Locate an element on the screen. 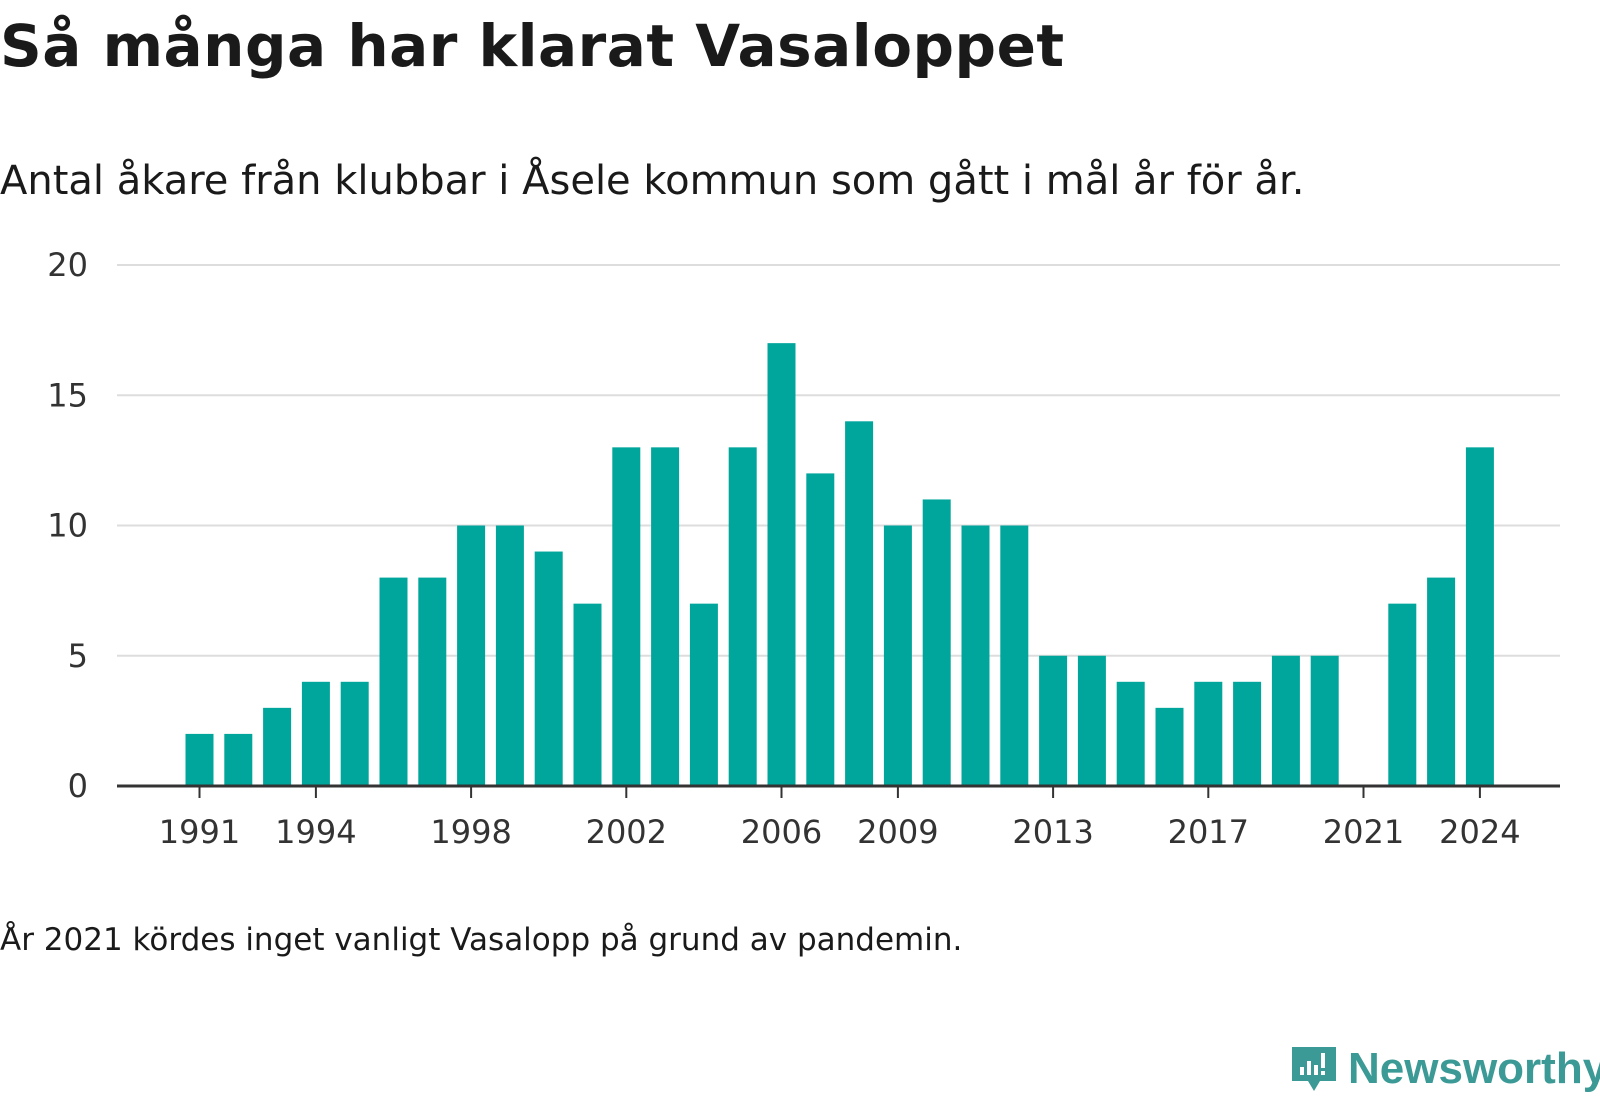 The height and width of the screenshot is (1100, 1600). y-tick-label: 0 is located at coordinates (78, 786).